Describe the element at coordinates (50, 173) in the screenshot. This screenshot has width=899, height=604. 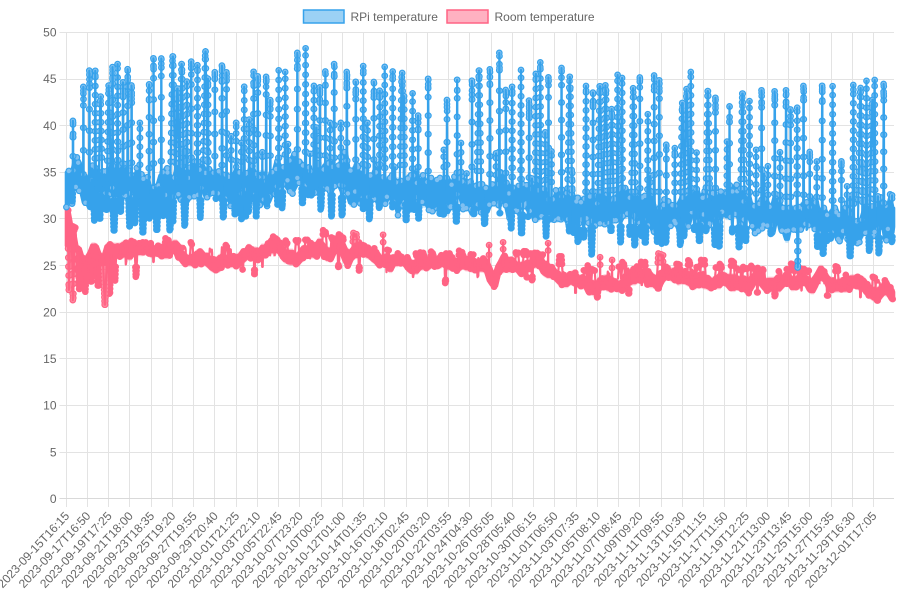
I see `svg-text: 35` at that location.